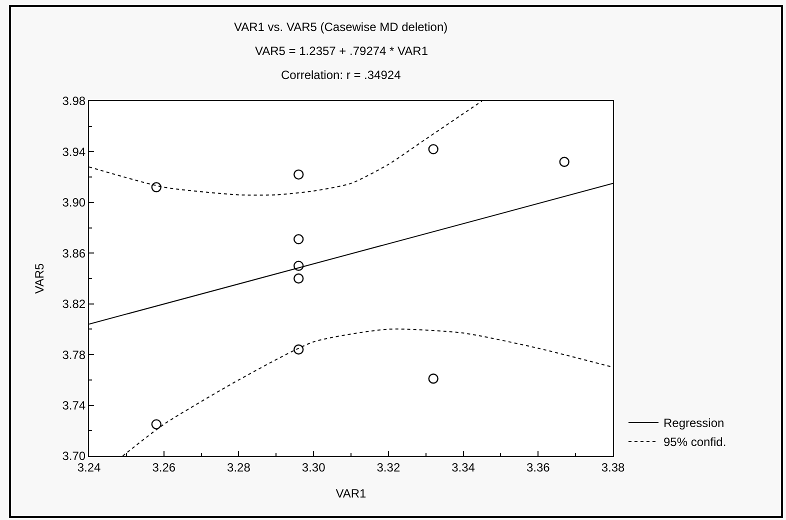 The height and width of the screenshot is (520, 786). Describe the element at coordinates (694, 442) in the screenshot. I see `legend-label: 95% confid.` at that location.